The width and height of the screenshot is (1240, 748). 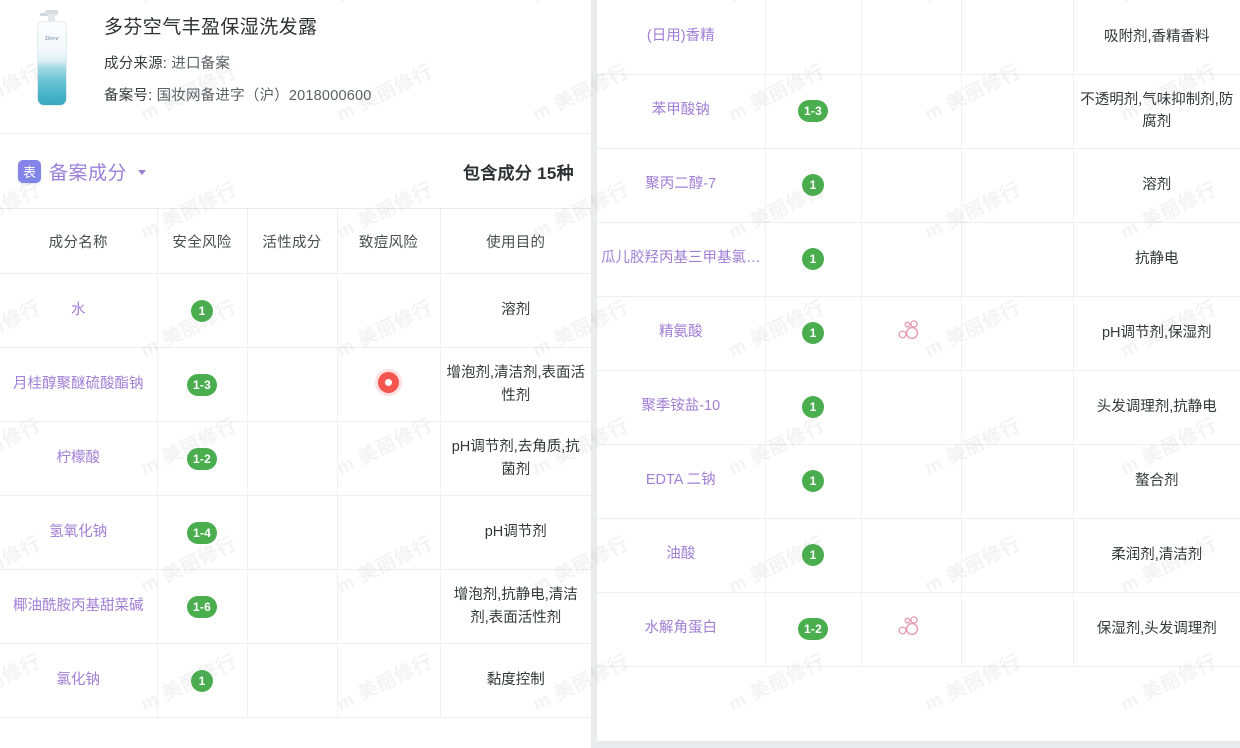 I want to click on cell-purpose: 黏度控制, so click(x=515, y=680).